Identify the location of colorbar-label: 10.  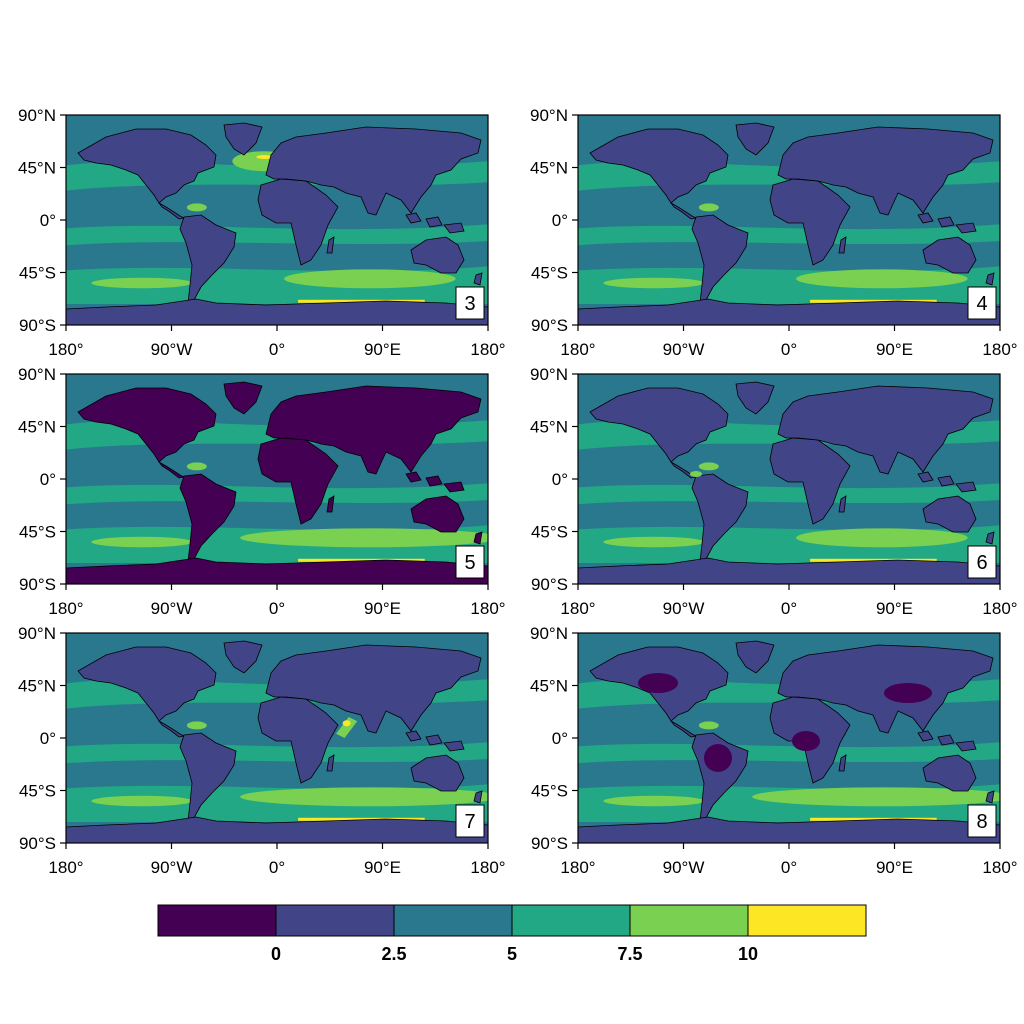
(748, 954).